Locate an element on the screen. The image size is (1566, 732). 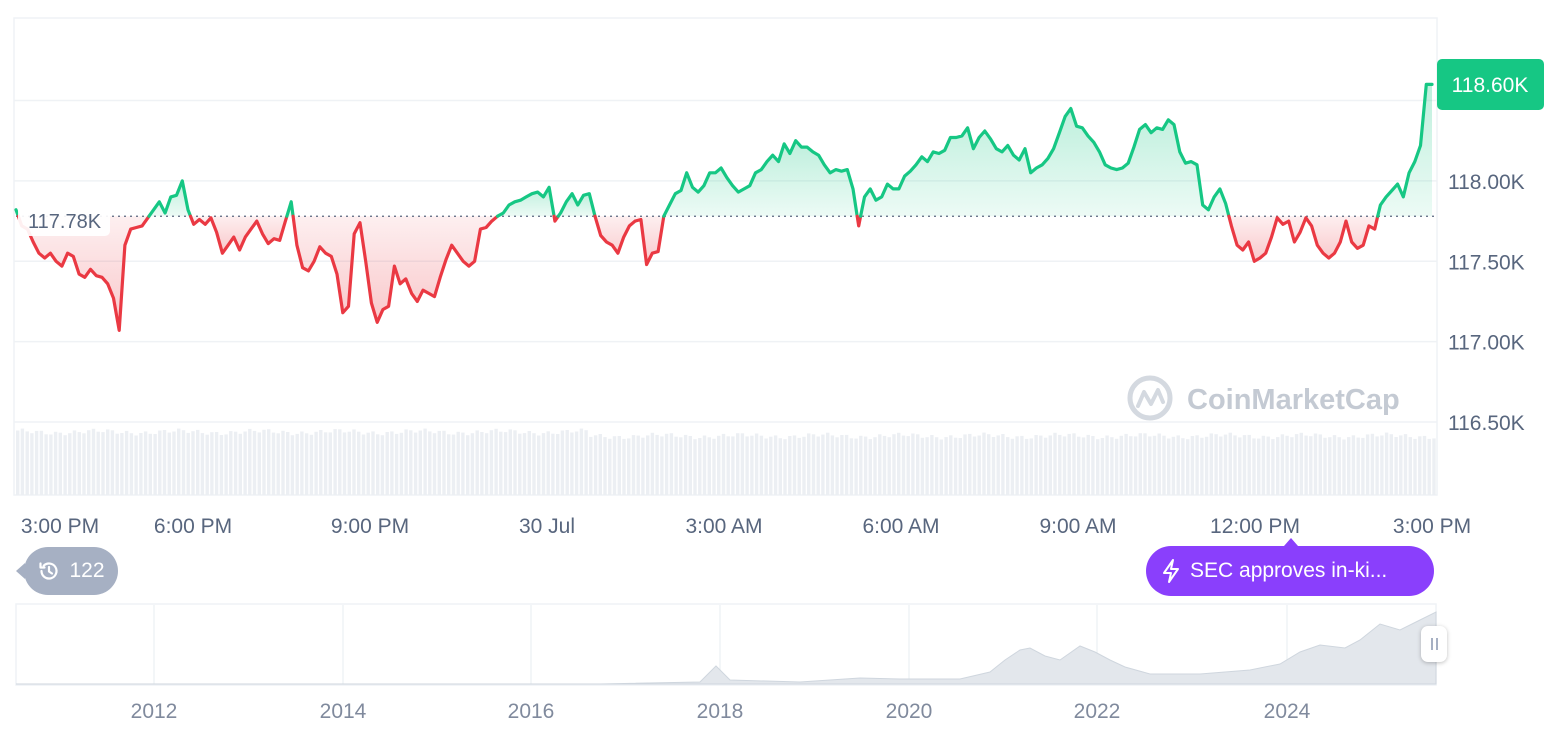
line-segment-down is located at coordinates (83, 273).